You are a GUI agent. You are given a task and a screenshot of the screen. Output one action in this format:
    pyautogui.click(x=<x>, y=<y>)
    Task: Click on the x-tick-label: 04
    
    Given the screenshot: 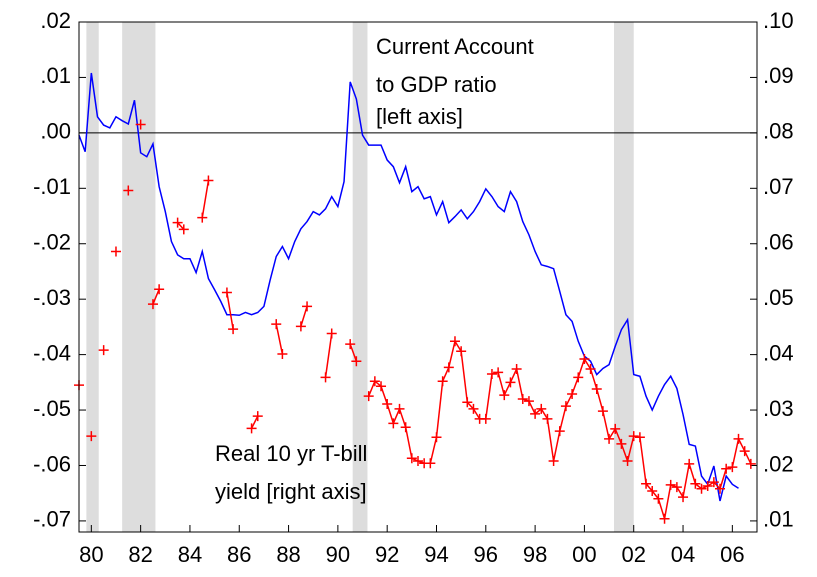 What is the action you would take?
    pyautogui.click(x=683, y=554)
    